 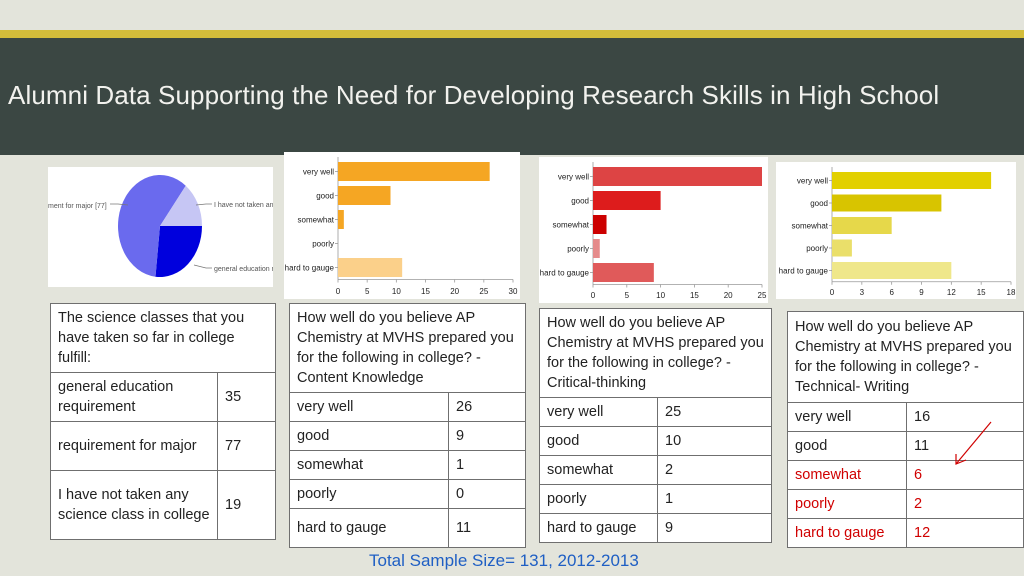 I want to click on row-label: somewhat, so click(x=847, y=475).